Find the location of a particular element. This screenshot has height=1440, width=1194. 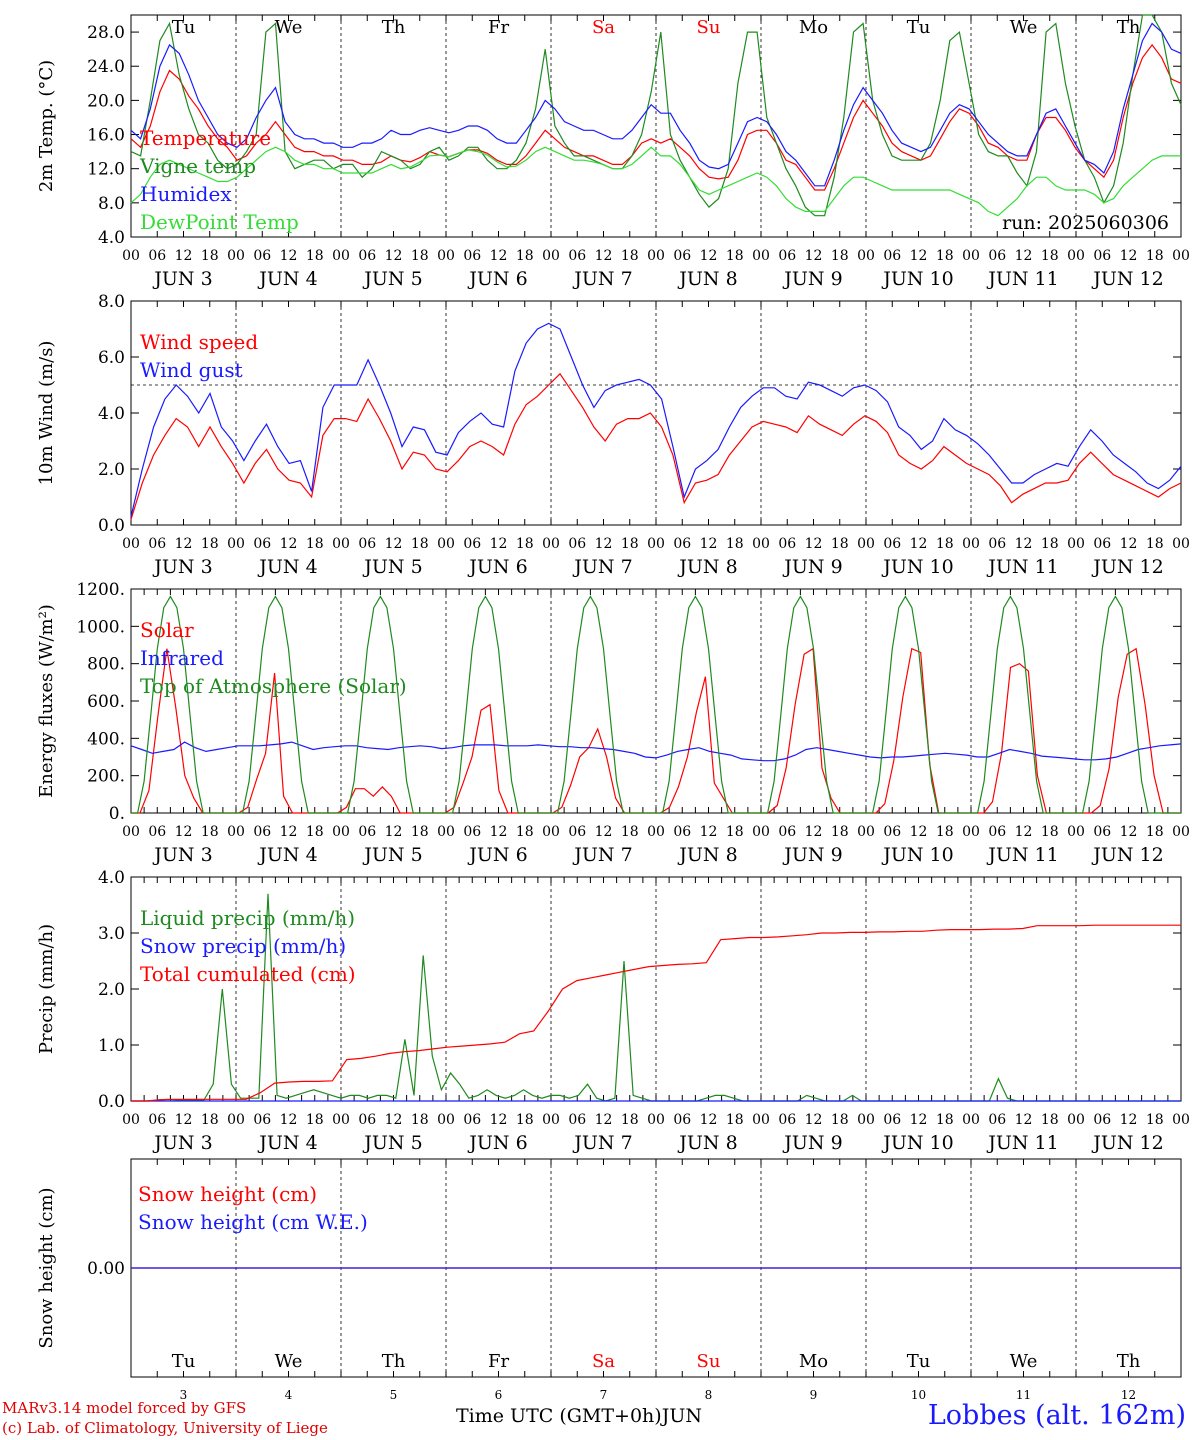

date-label: JUN 4 is located at coordinates (287, 279).